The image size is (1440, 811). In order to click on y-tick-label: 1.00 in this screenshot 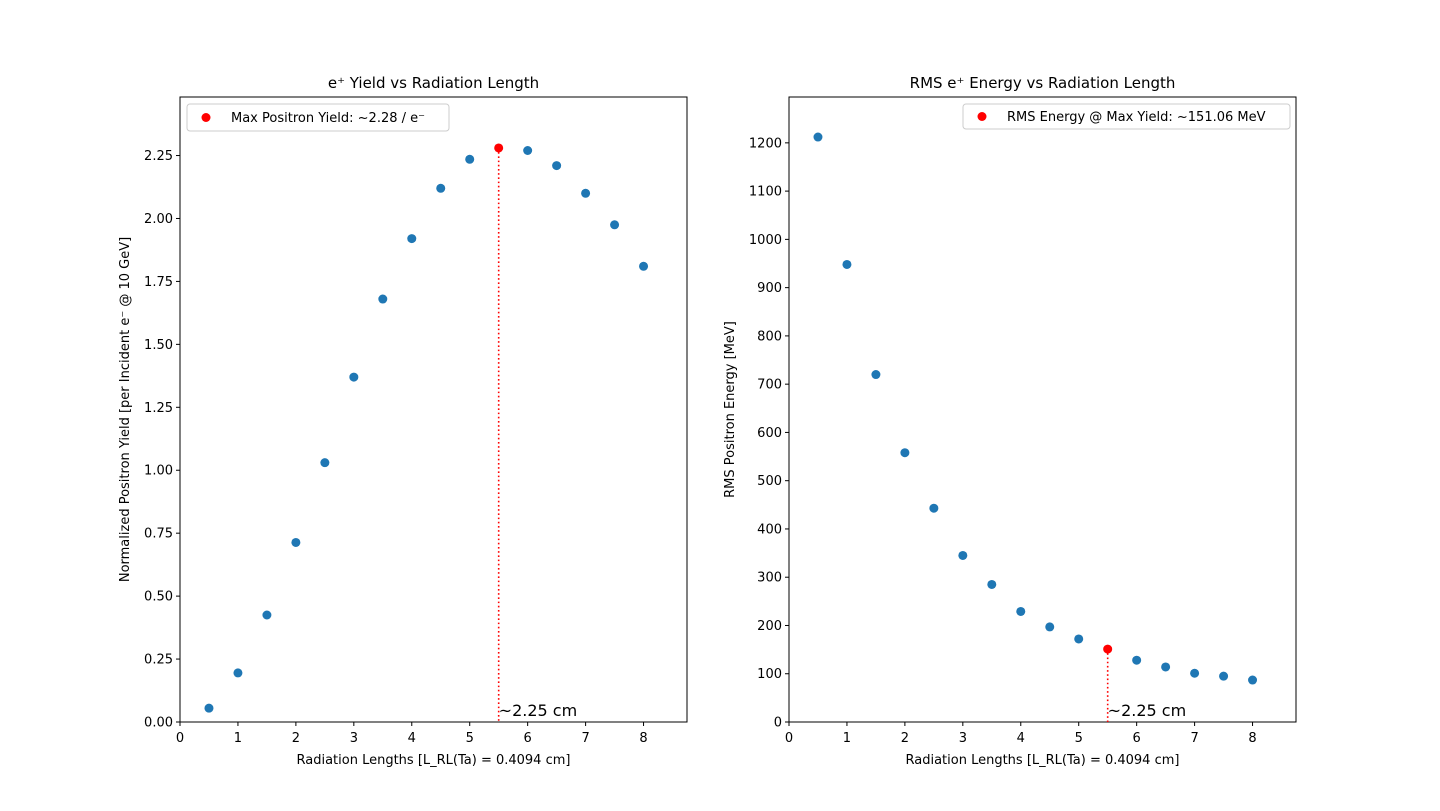, I will do `click(158, 471)`.